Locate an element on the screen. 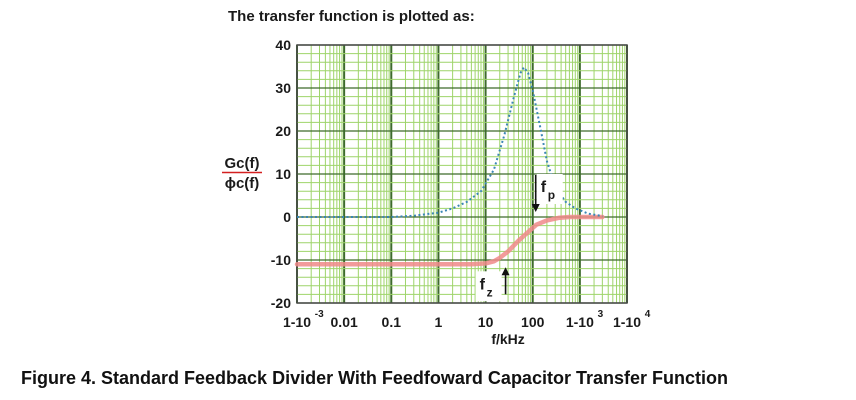 This screenshot has width=856, height=400. y-axis-label-top: Gc(f) is located at coordinates (242, 163).